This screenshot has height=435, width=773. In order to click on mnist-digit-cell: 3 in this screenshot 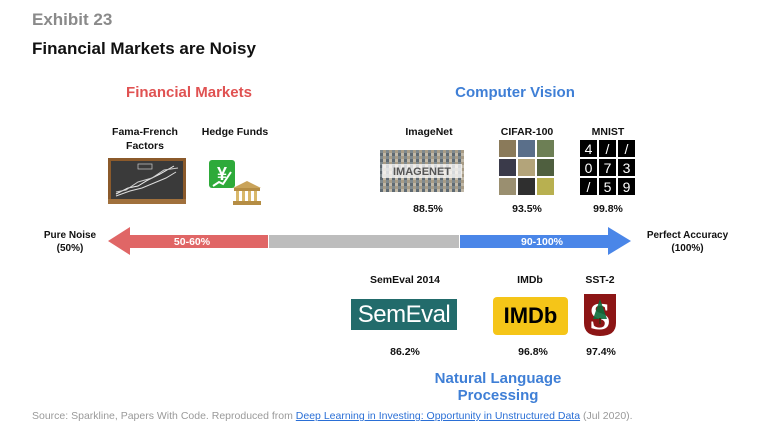, I will do `click(626, 167)`.